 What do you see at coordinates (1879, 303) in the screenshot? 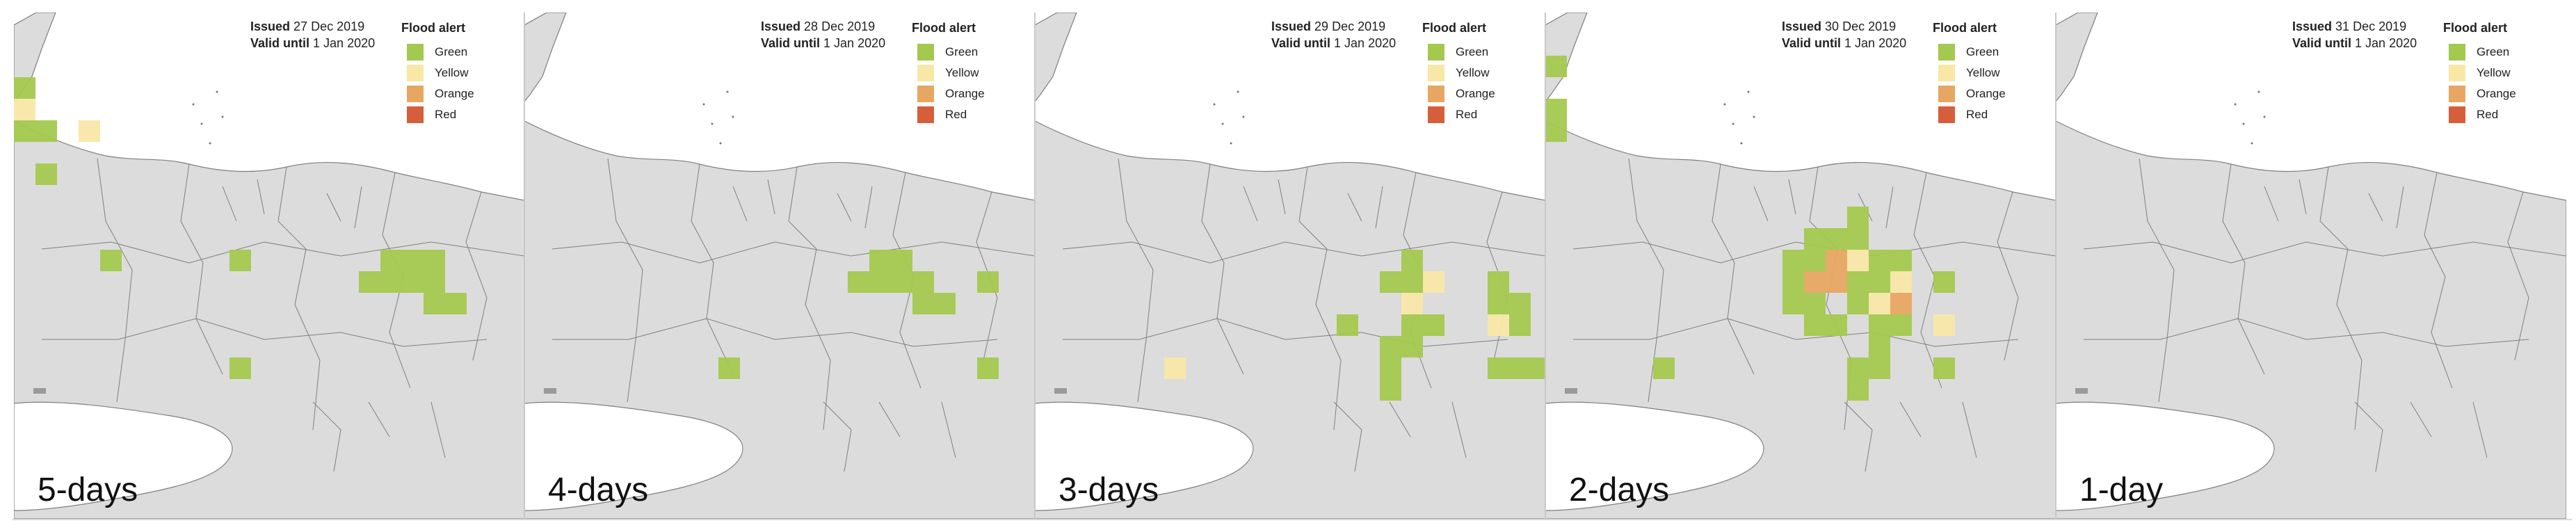
I see `alert-cell-yellow` at bounding box center [1879, 303].